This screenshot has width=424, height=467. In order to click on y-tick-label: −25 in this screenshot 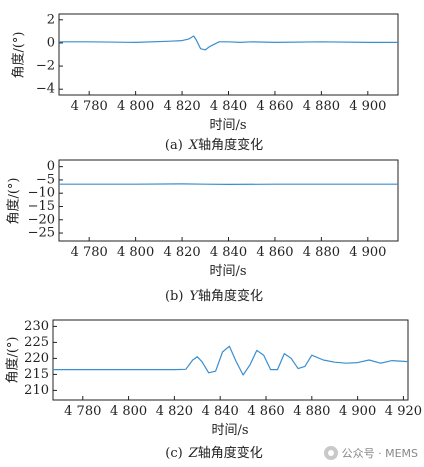, I will do `click(41, 233)`.